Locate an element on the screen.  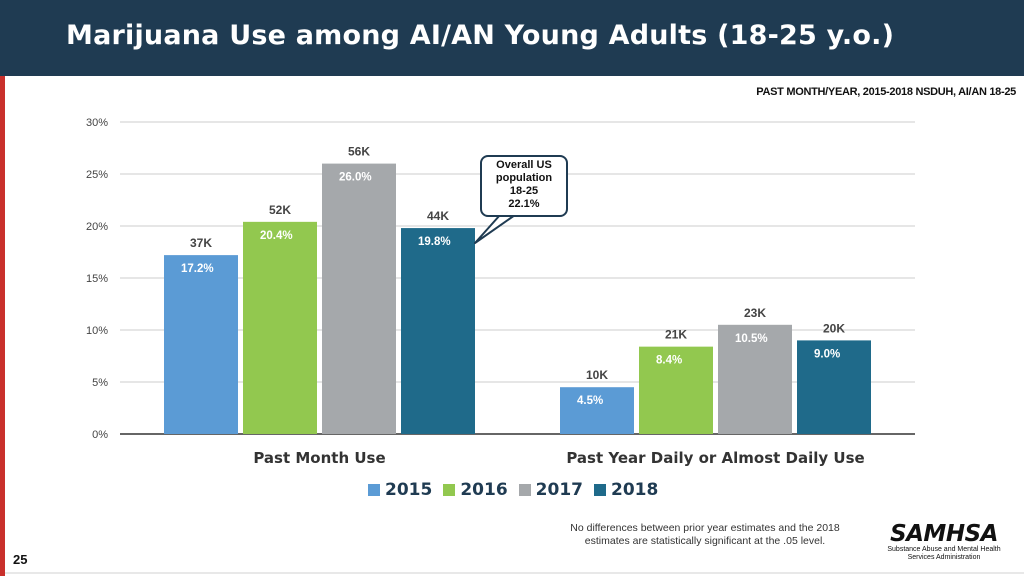
category-label: Past Year Daily or Almost Daily Use is located at coordinates (715, 458).